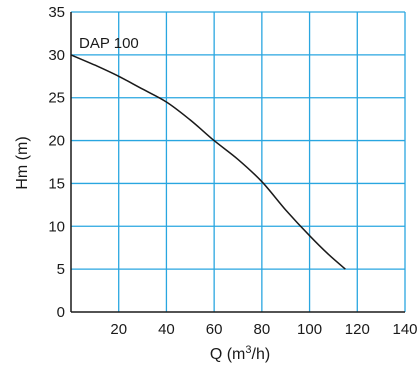 This screenshot has width=419, height=367. I want to click on y-tick-label-10: 10, so click(56, 226).